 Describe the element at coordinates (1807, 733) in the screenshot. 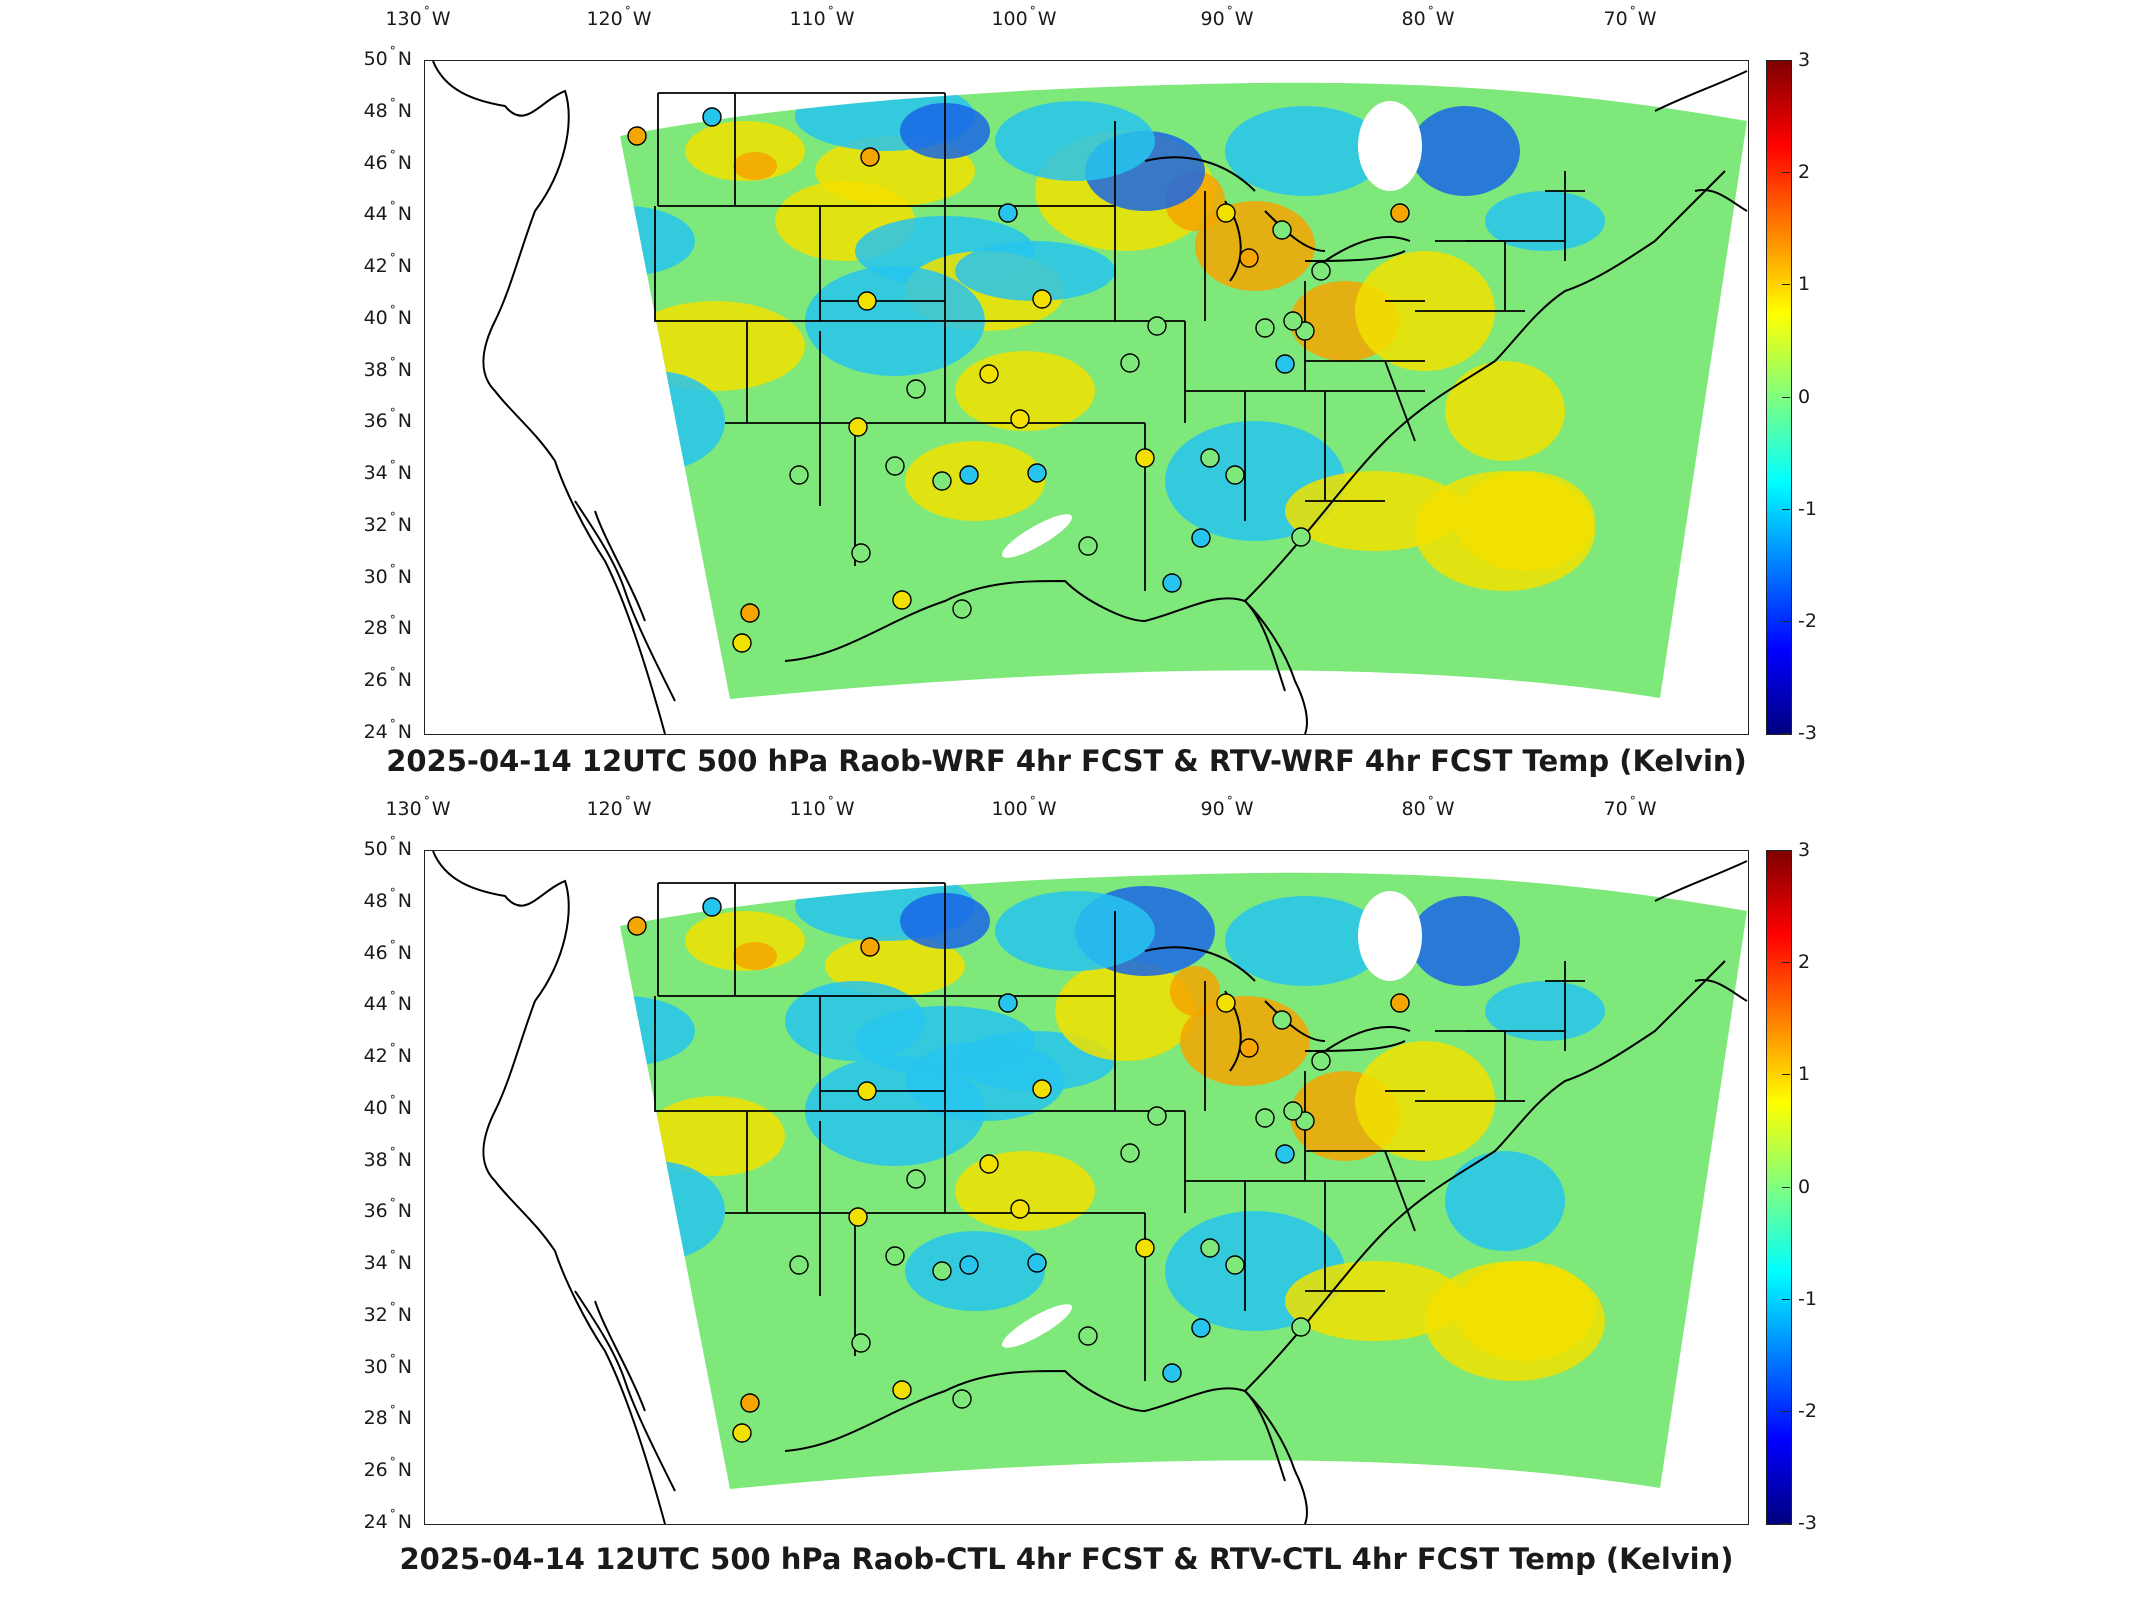

I see `colorbar-tick-label: -3` at that location.